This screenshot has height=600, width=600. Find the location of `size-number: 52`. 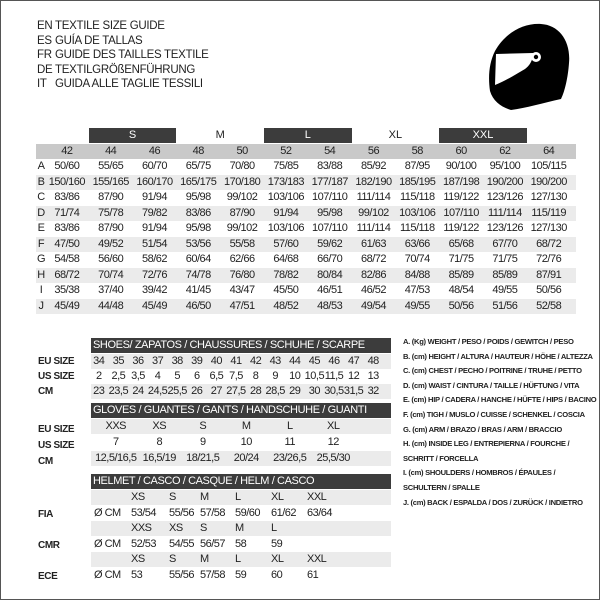

size-number: 52 is located at coordinates (286, 151).